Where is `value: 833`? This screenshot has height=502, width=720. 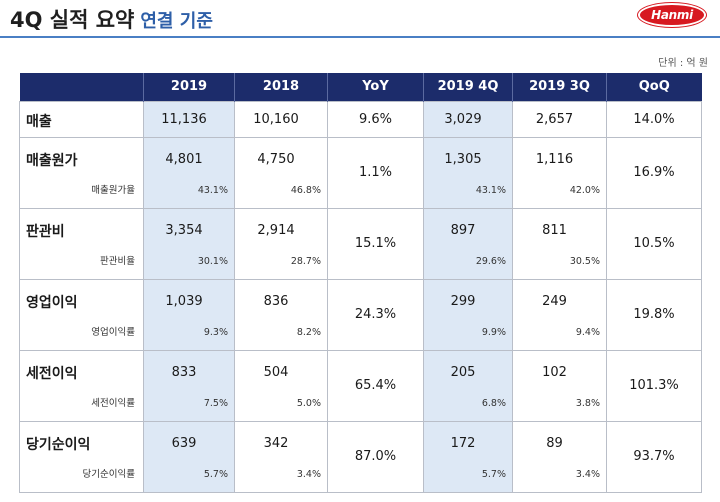 value: 833 is located at coordinates (184, 372).